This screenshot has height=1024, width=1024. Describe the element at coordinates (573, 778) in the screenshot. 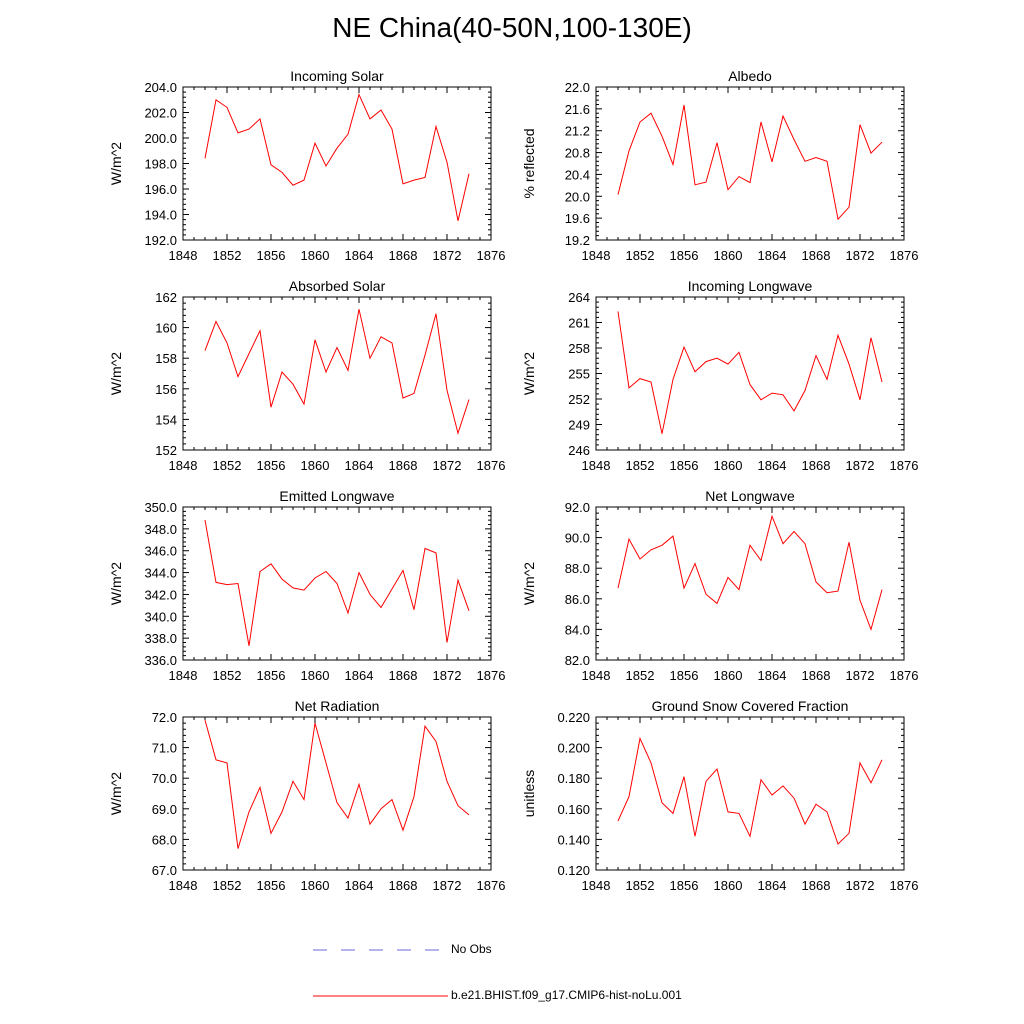

I see `y-tick-label: 0.180` at that location.